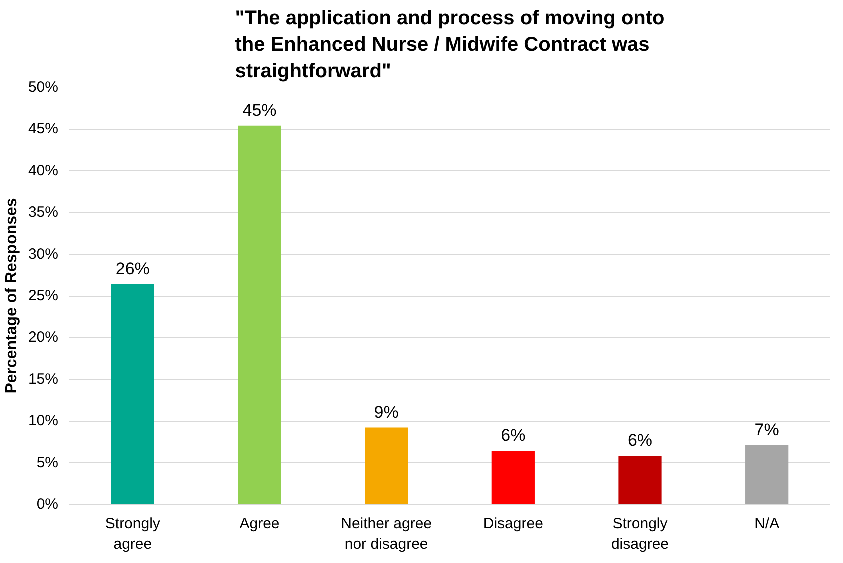  What do you see at coordinates (47, 463) in the screenshot?
I see `y-tick-label: 5%` at bounding box center [47, 463].